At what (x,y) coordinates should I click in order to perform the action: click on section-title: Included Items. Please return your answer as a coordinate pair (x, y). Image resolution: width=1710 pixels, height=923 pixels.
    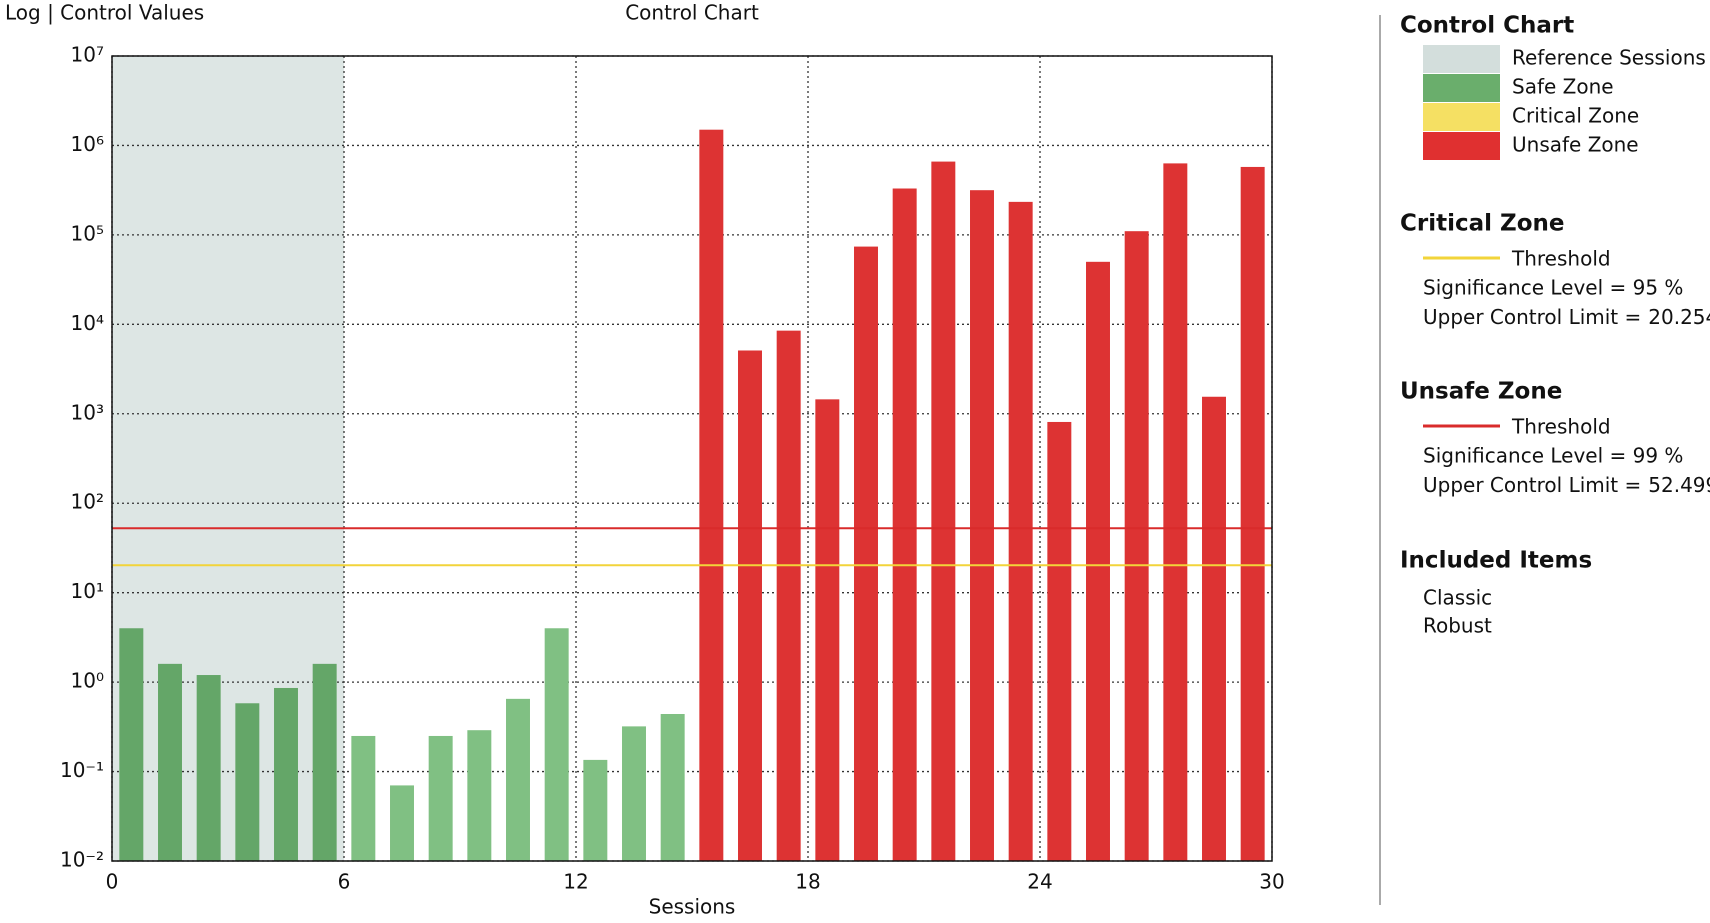
    Looking at the image, I should click on (1496, 561).